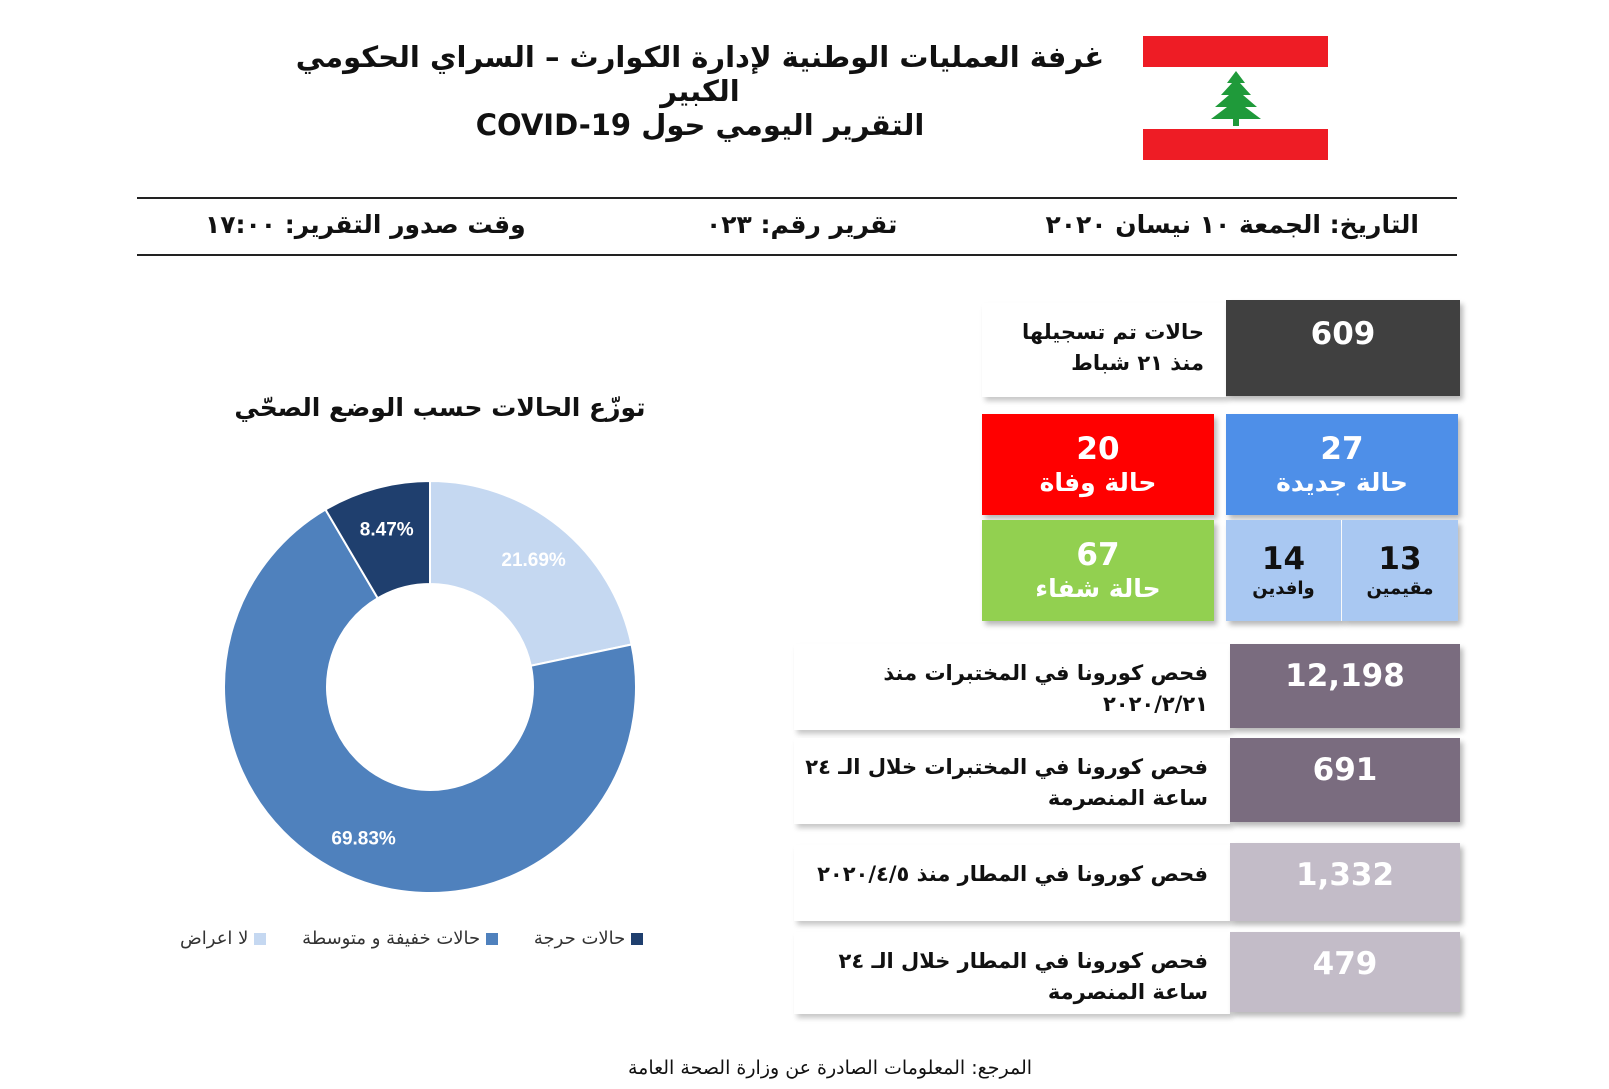  I want to click on flag-bottom-stripe, so click(1235, 144).